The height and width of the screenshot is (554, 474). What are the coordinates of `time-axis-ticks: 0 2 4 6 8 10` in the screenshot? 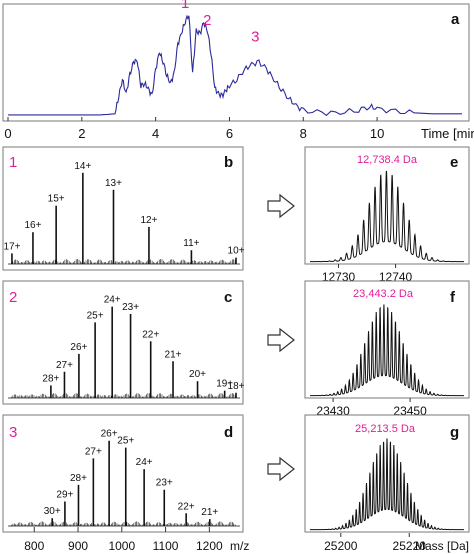 It's located at (194, 129).